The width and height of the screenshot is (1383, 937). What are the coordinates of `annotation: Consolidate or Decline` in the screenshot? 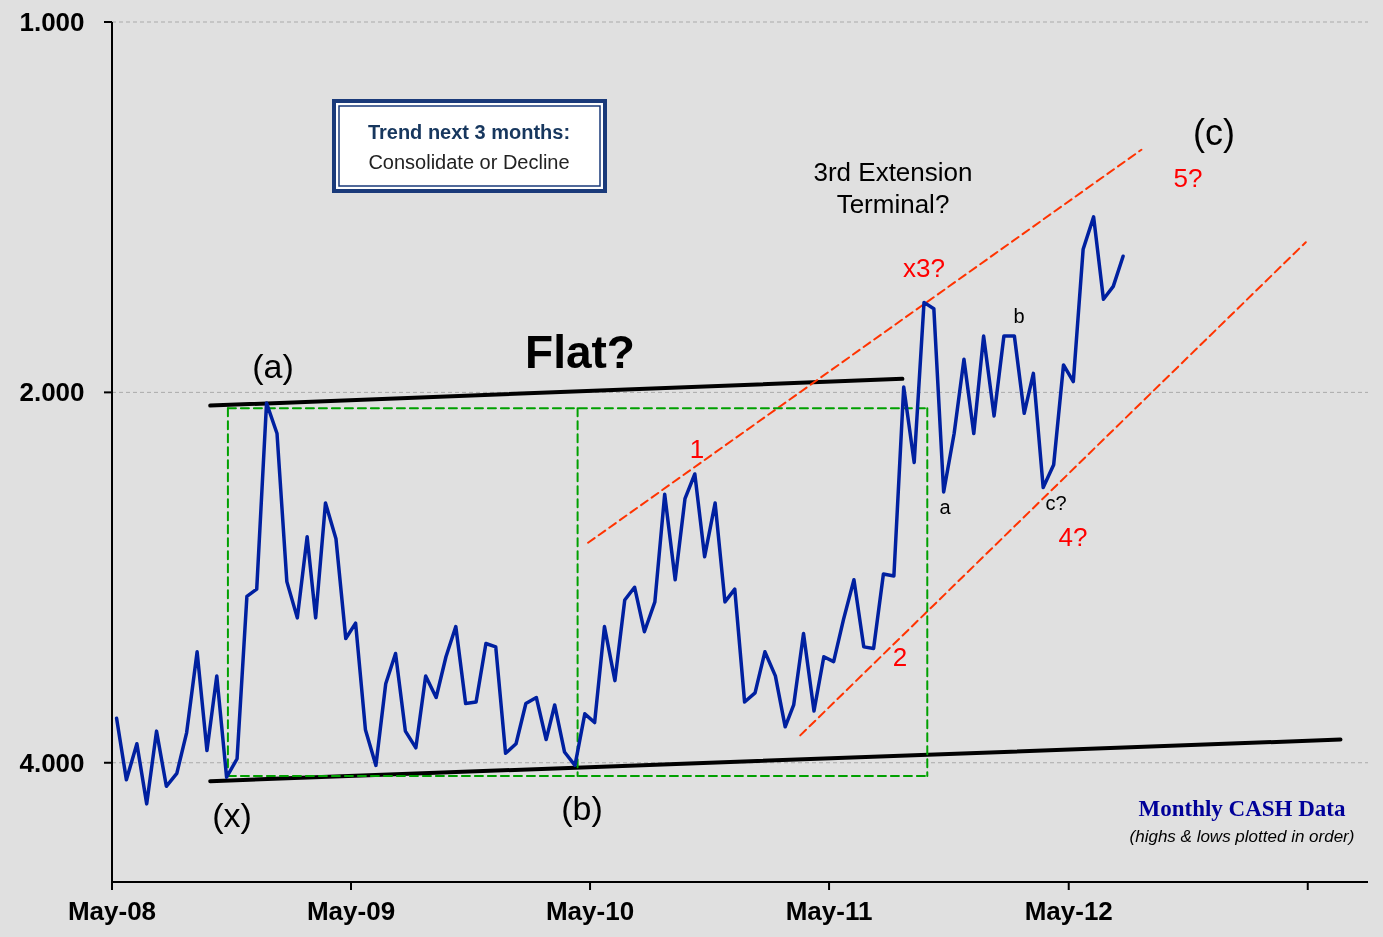 It's located at (469, 162).